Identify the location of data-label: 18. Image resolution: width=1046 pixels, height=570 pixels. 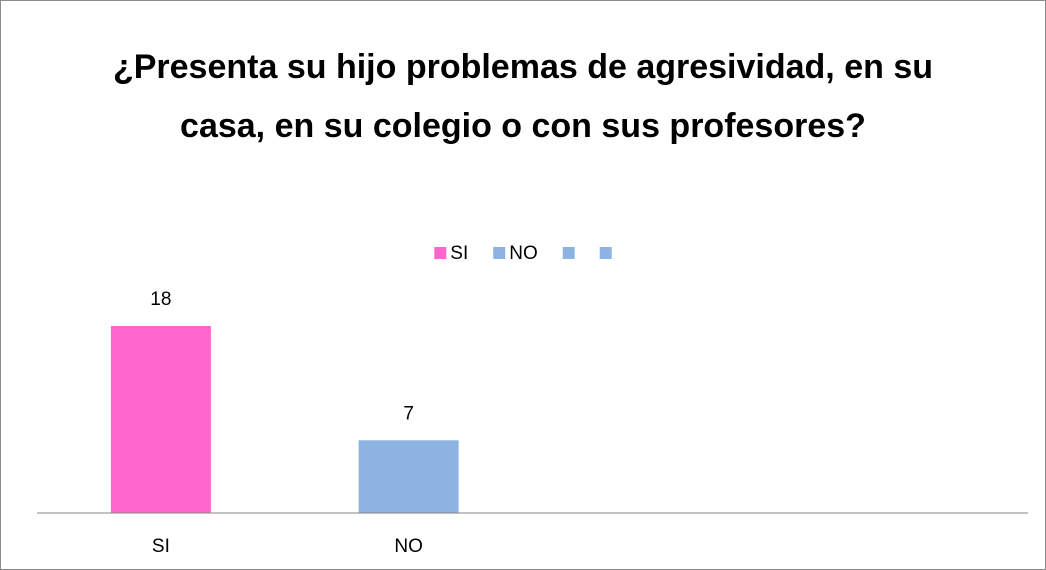
(160, 299).